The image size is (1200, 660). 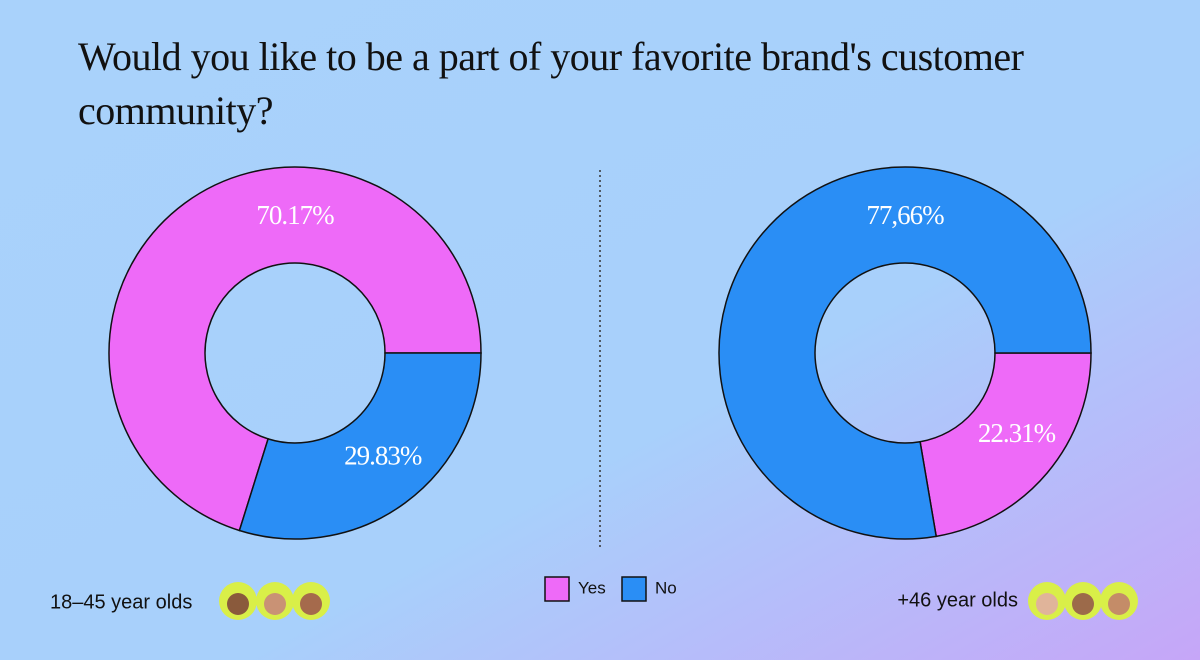 I want to click on data-label: 70.17%, so click(x=295, y=215).